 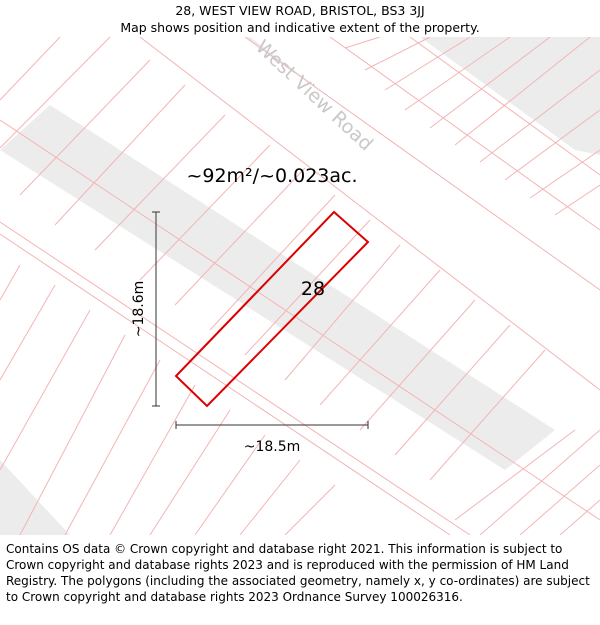 What do you see at coordinates (139, 309) in the screenshot?
I see `vertical-dimension-label: ~18.6m` at bounding box center [139, 309].